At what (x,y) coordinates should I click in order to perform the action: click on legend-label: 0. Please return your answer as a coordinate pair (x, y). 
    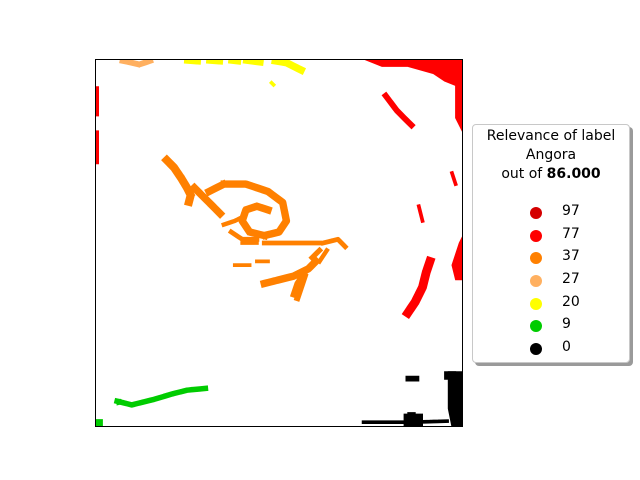
    Looking at the image, I should click on (566, 347).